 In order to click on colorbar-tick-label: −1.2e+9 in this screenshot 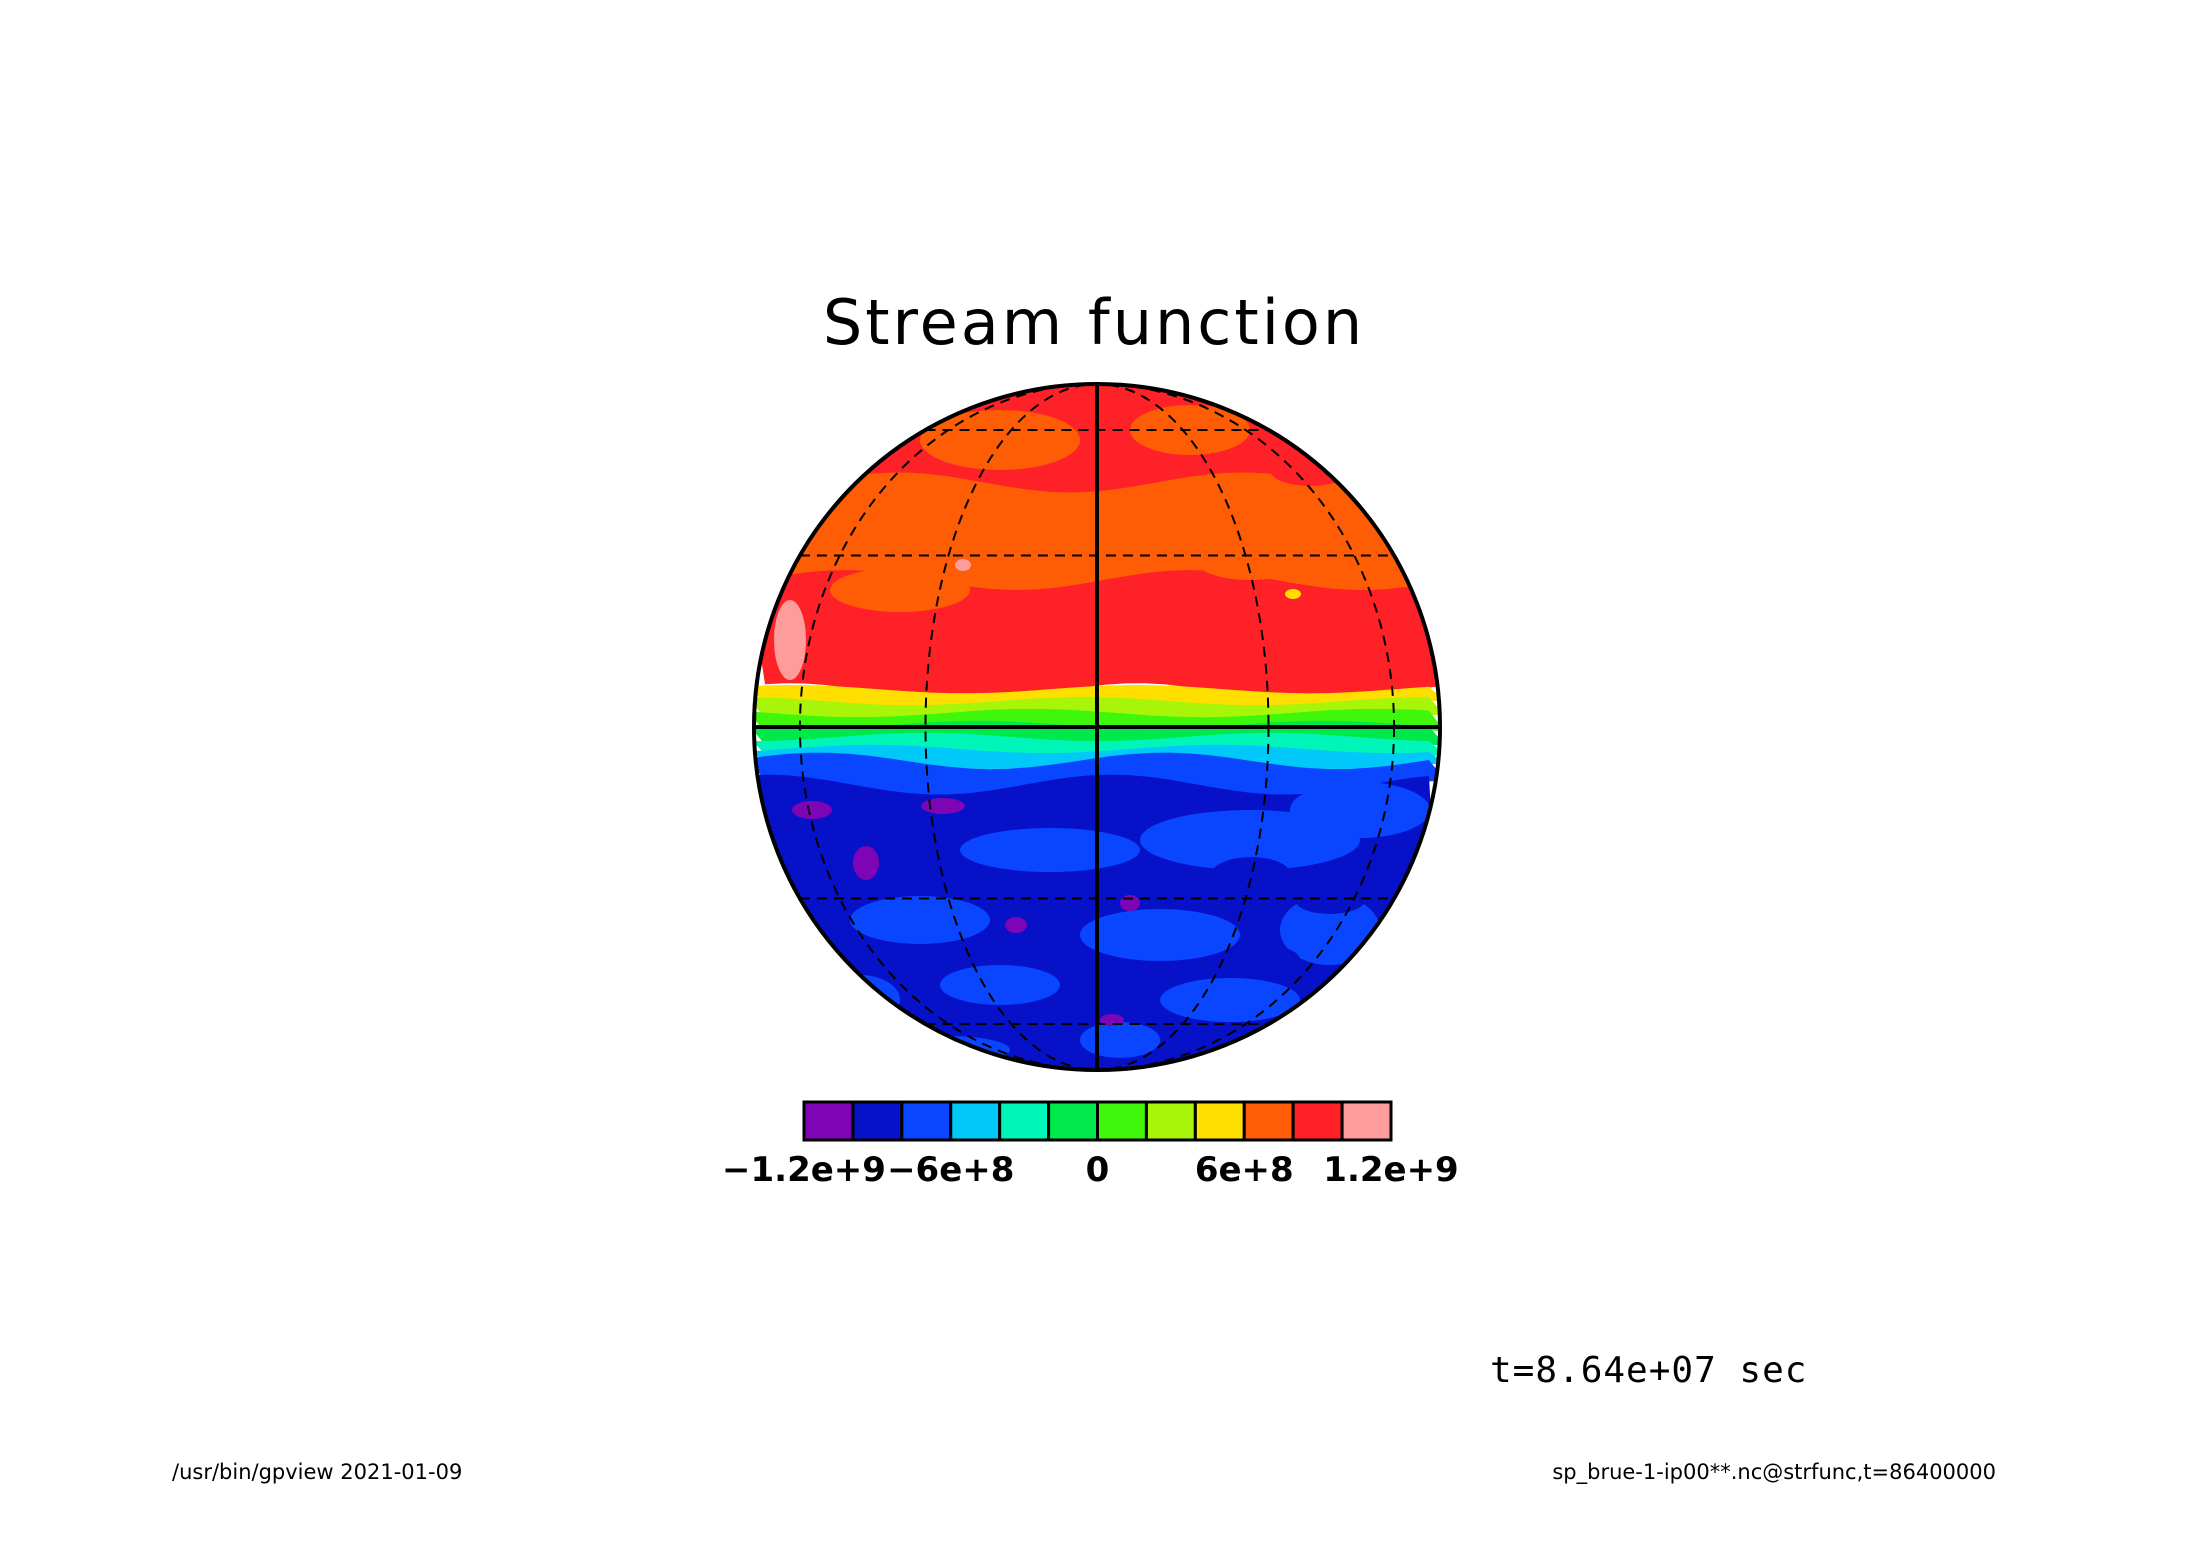, I will do `click(804, 1170)`.